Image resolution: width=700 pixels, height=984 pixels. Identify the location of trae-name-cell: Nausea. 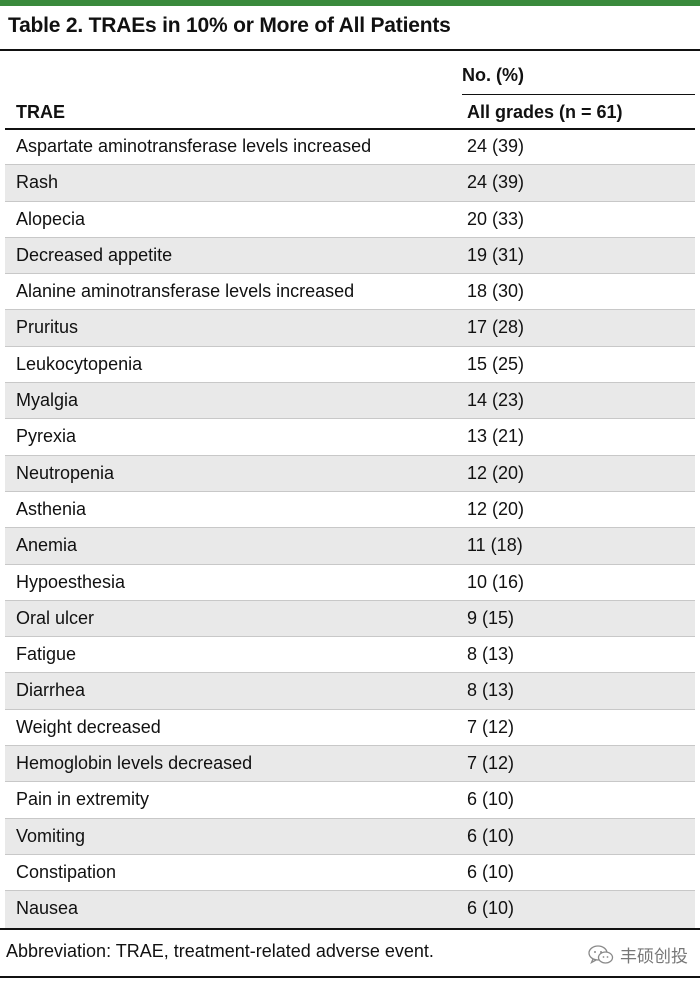
(47, 908).